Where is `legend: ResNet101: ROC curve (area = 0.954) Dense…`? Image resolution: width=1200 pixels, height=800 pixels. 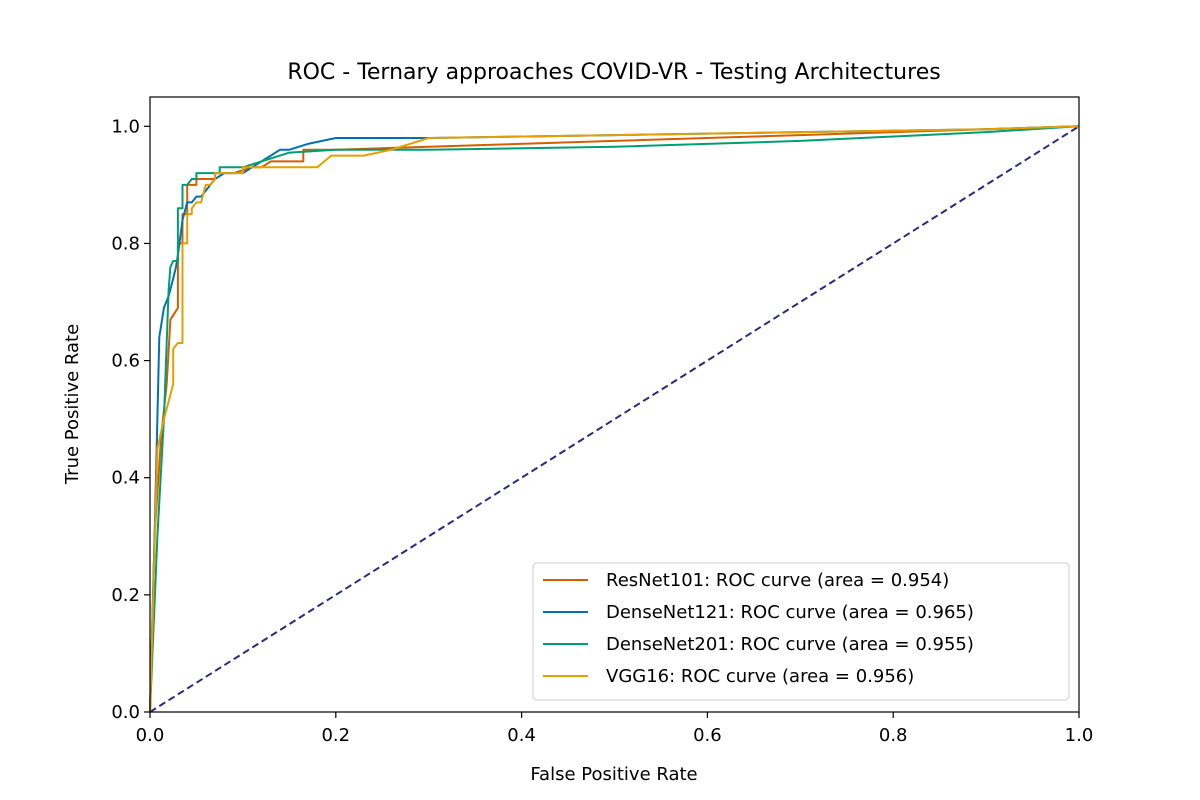
legend: ResNet101: ROC curve (area = 0.954) Dense… is located at coordinates (801, 631).